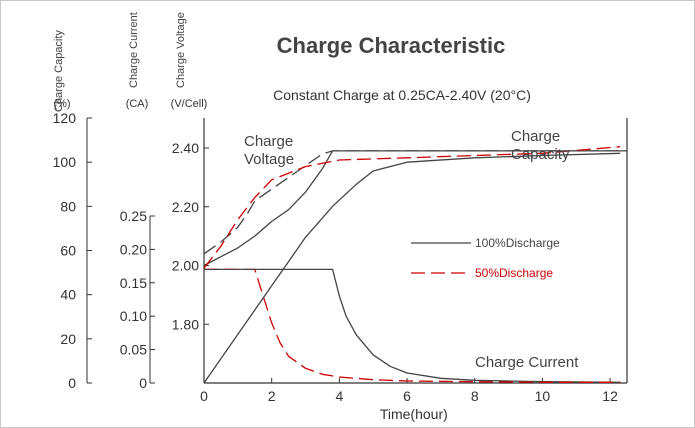 Image resolution: width=695 pixels, height=428 pixels. Describe the element at coordinates (68, 339) in the screenshot. I see `capacity-tick-label: 20` at that location.